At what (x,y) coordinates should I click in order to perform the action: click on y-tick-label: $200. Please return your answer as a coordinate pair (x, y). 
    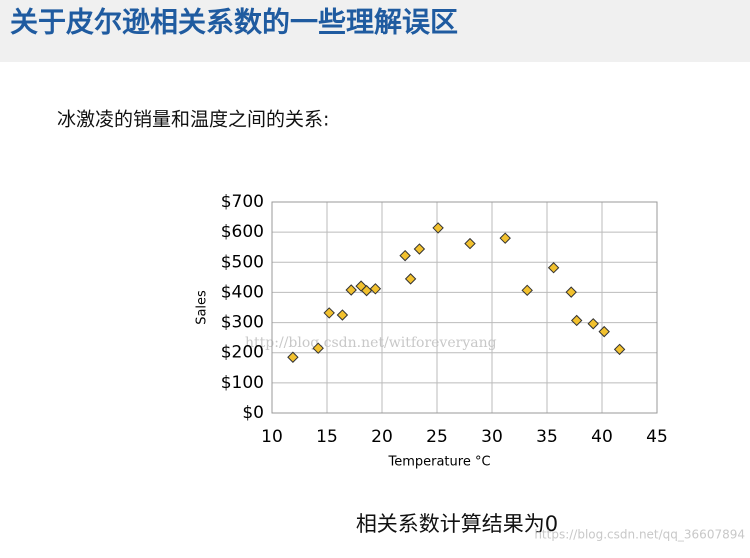
    Looking at the image, I should click on (242, 353).